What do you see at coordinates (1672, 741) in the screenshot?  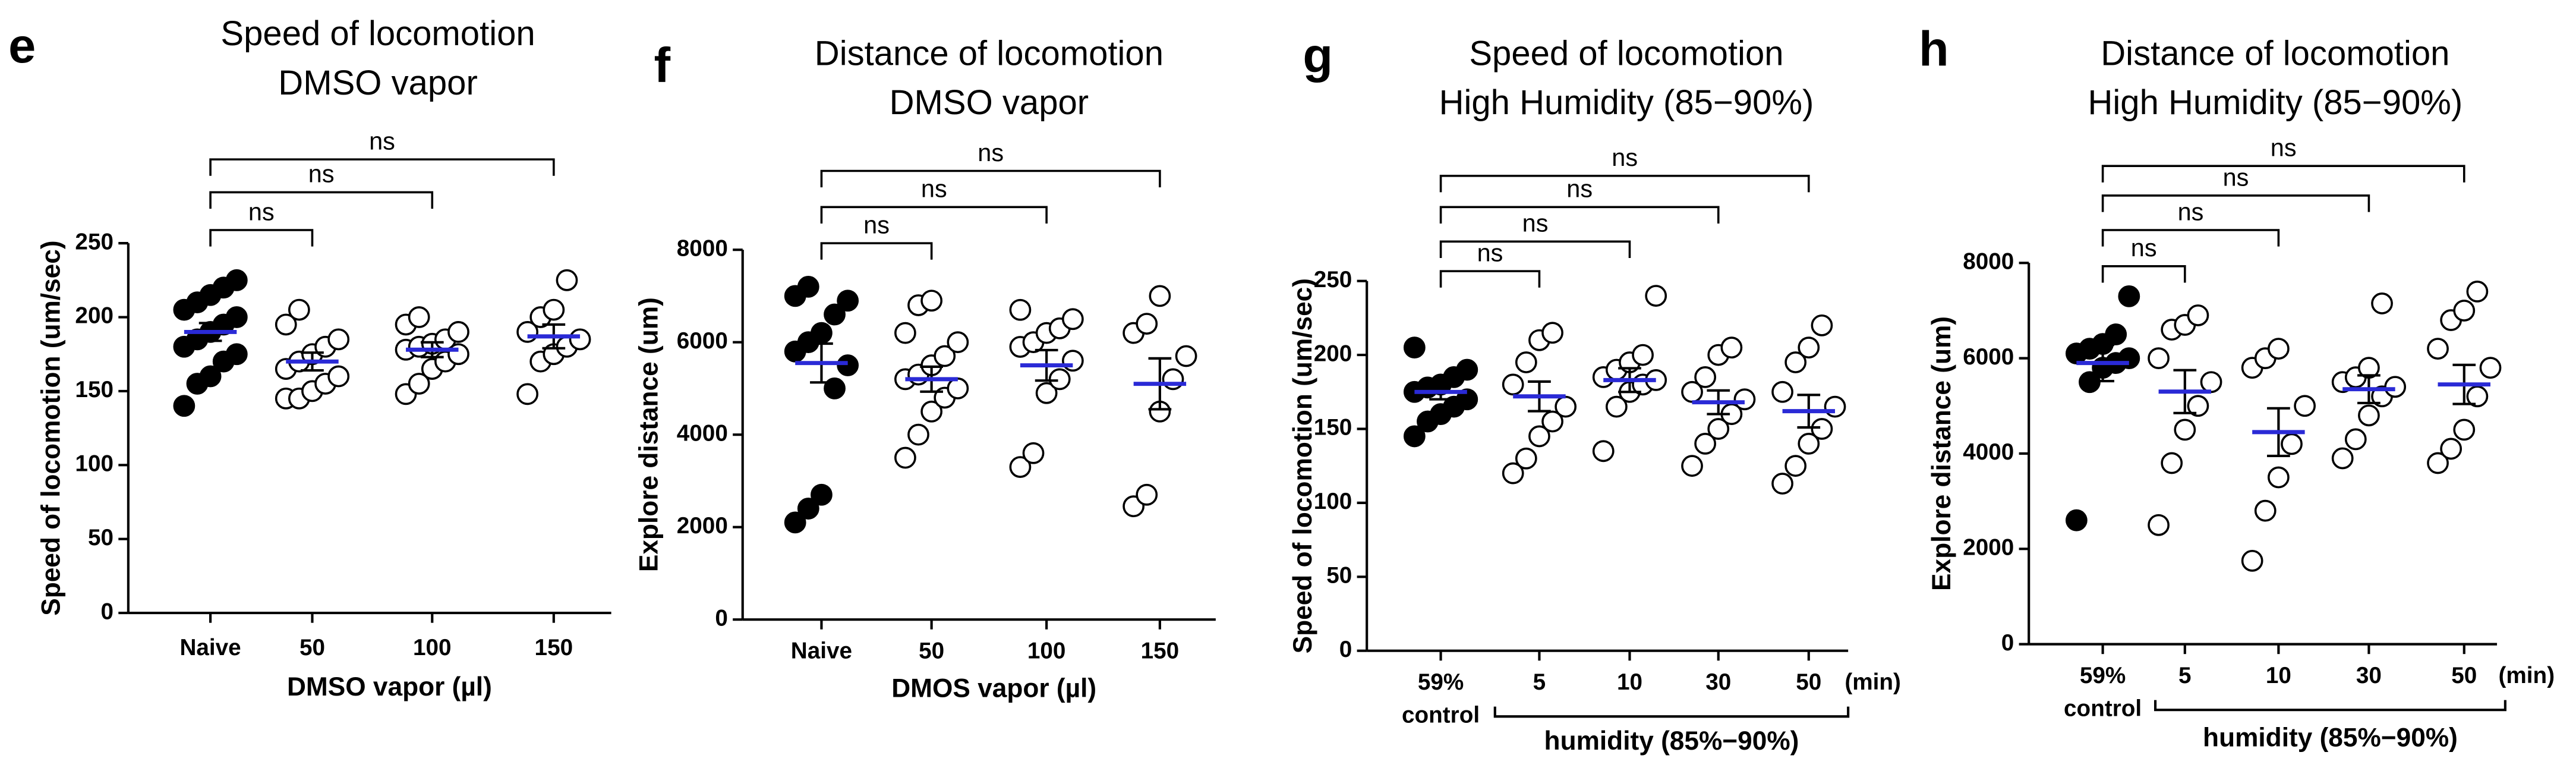 I see `group-label: humidity (85%−90%)` at bounding box center [1672, 741].